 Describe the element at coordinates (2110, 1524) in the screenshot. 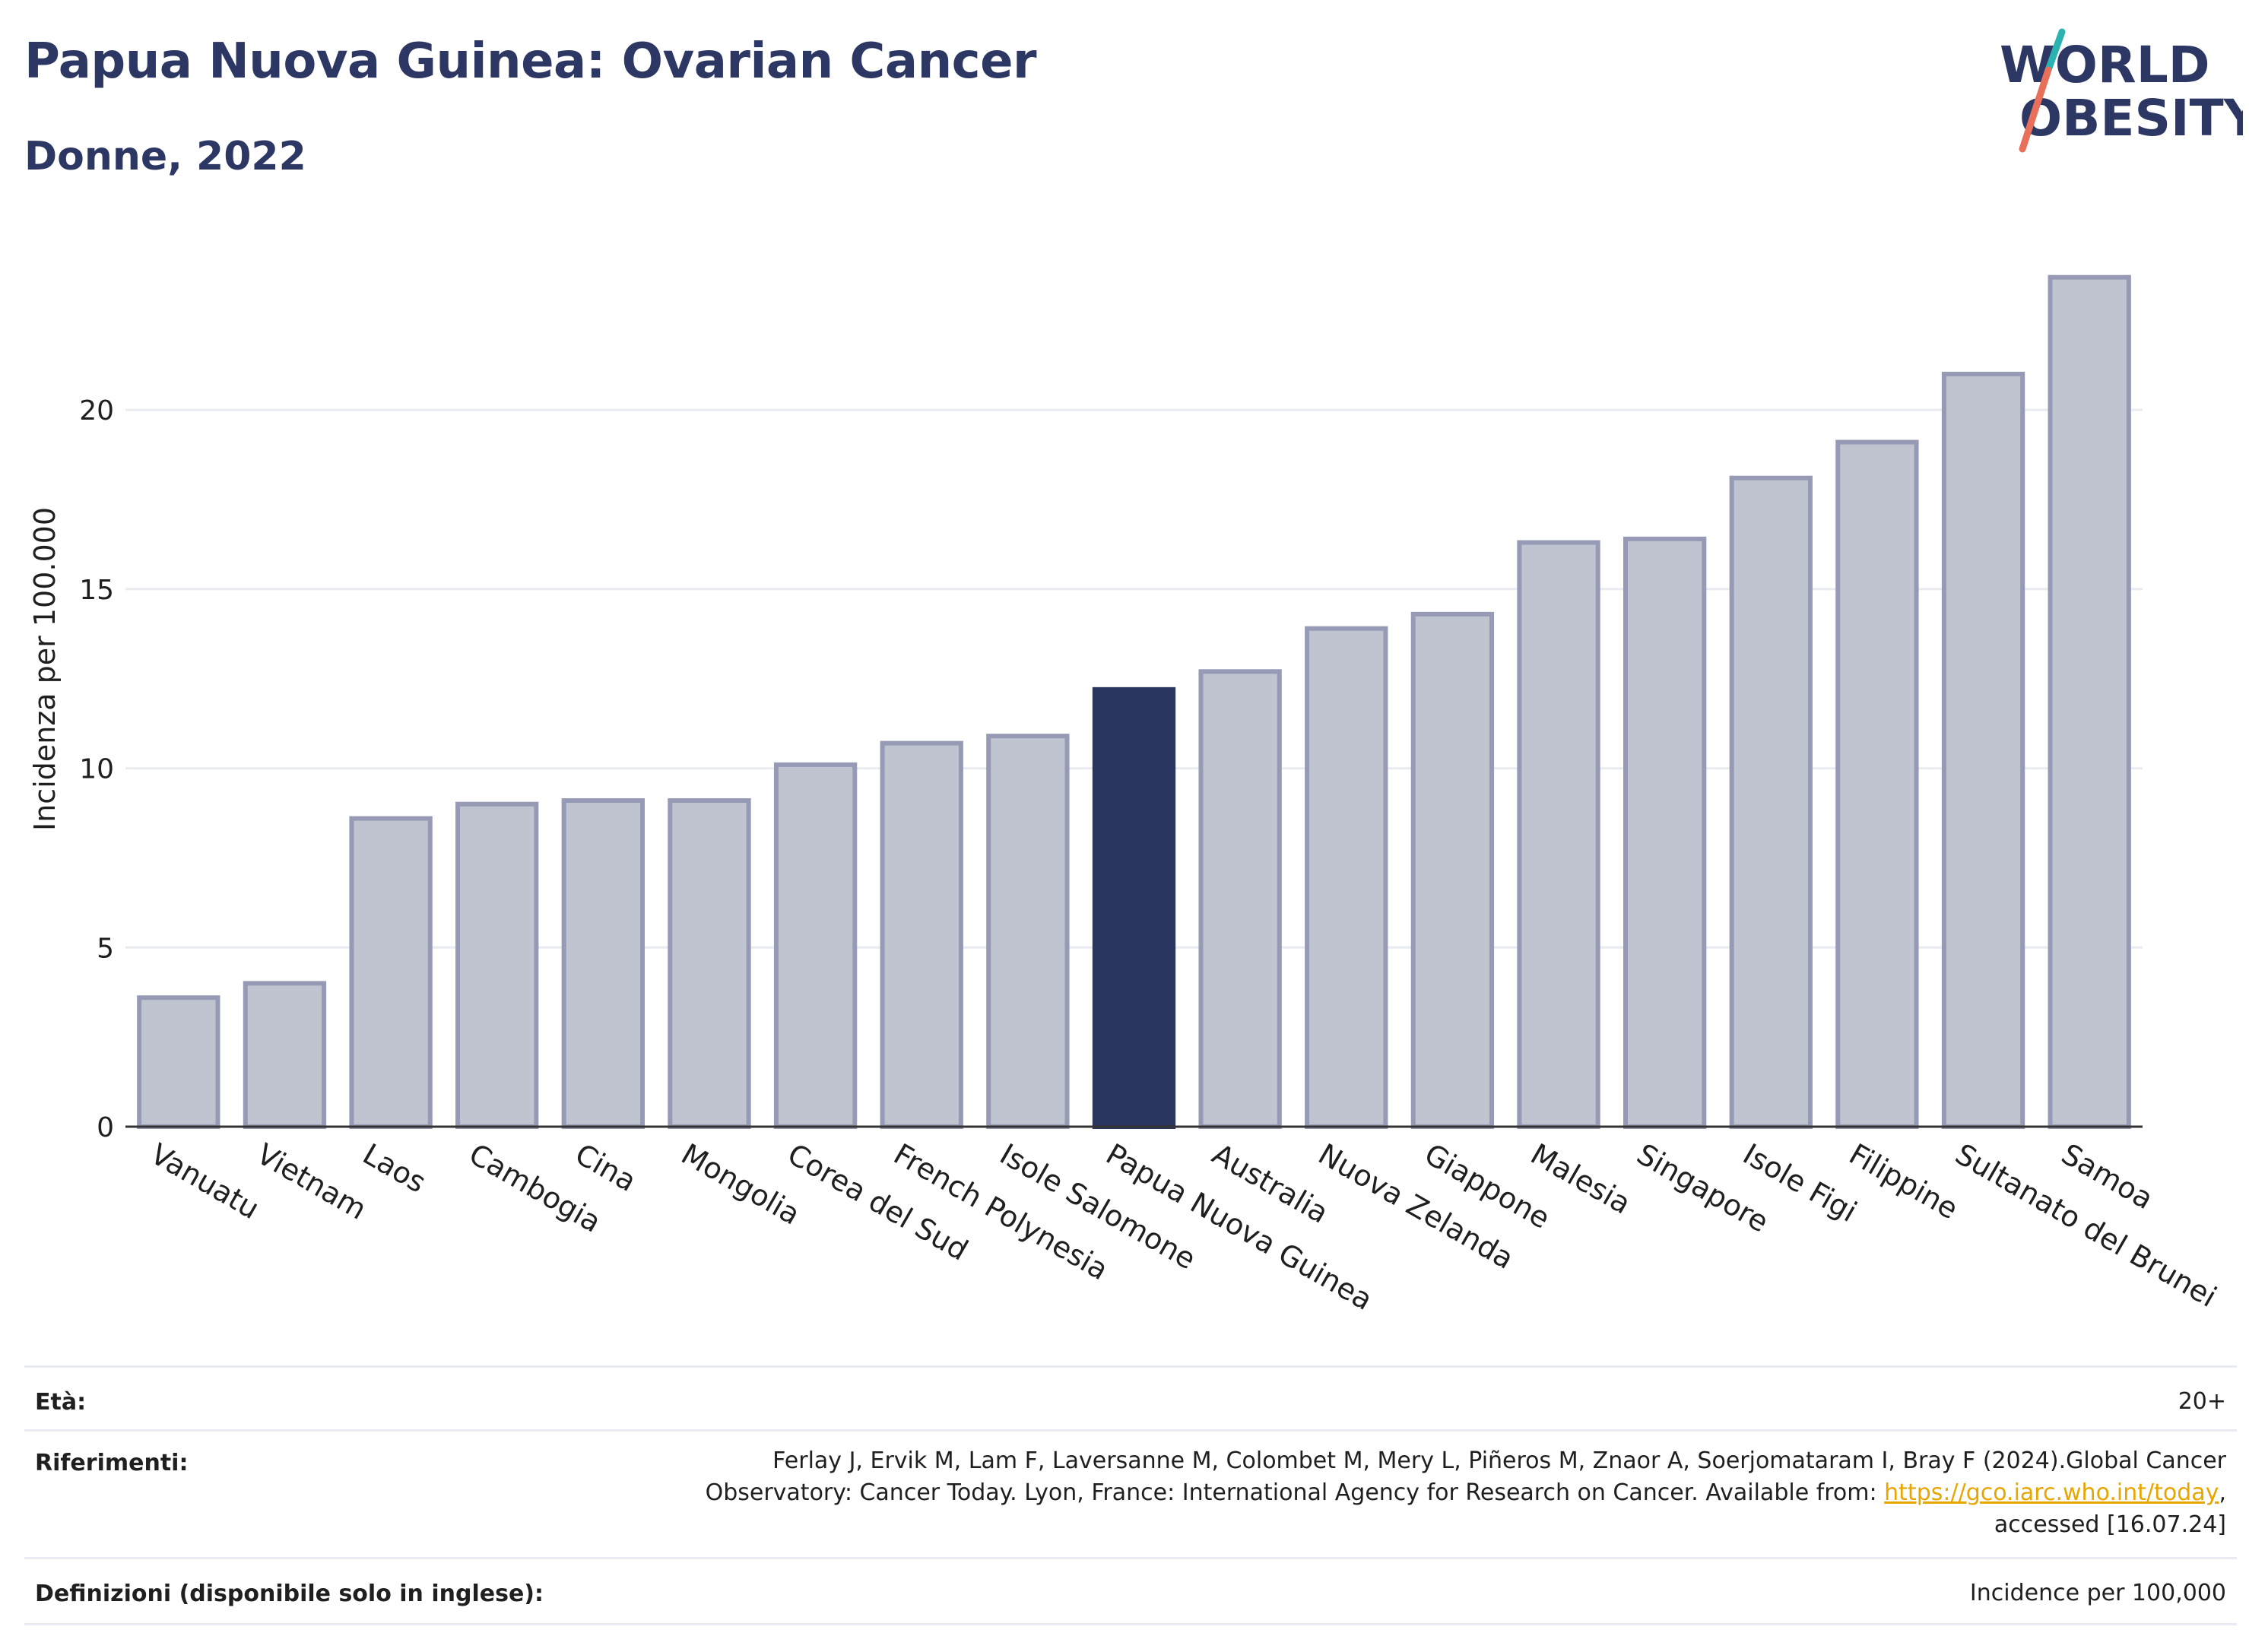

I see `reference-line-3: accessed [16.07.24]` at that location.